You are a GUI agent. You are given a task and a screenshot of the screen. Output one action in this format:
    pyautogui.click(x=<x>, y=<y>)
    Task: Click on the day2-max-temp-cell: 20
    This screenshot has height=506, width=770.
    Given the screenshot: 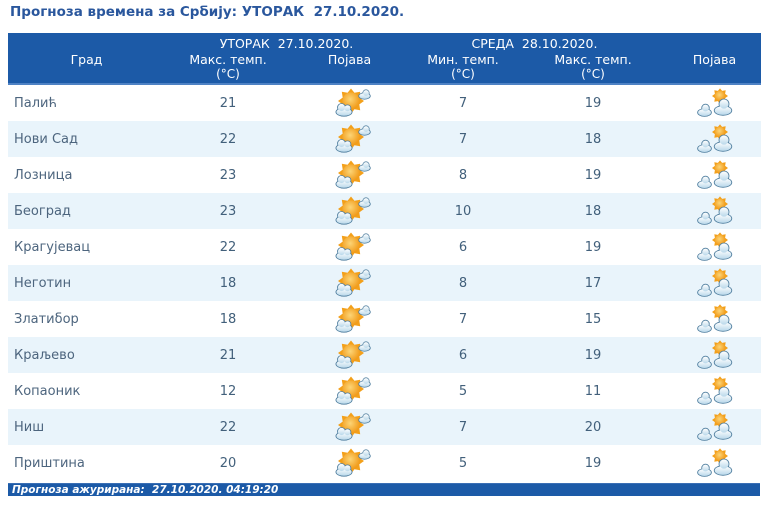 What is the action you would take?
    pyautogui.click(x=593, y=427)
    